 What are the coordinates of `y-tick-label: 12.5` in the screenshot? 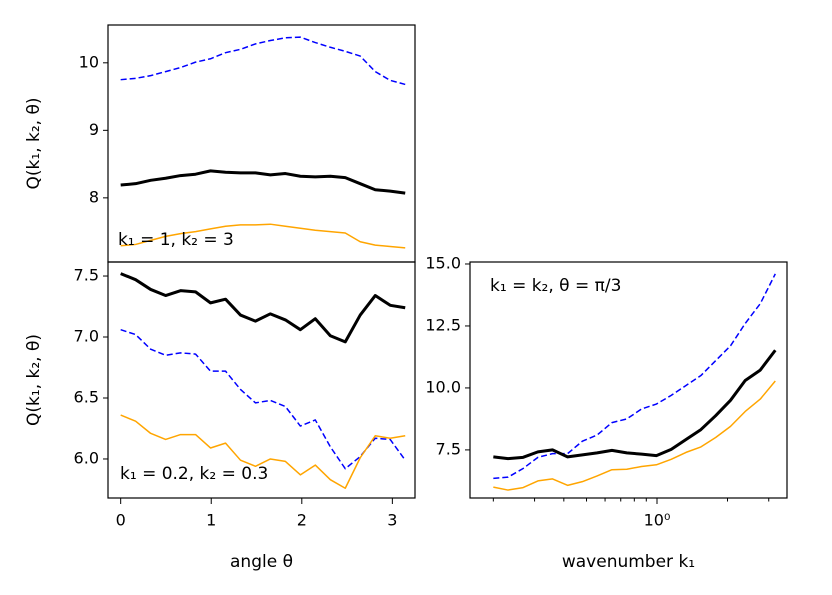 It's located at (443, 324).